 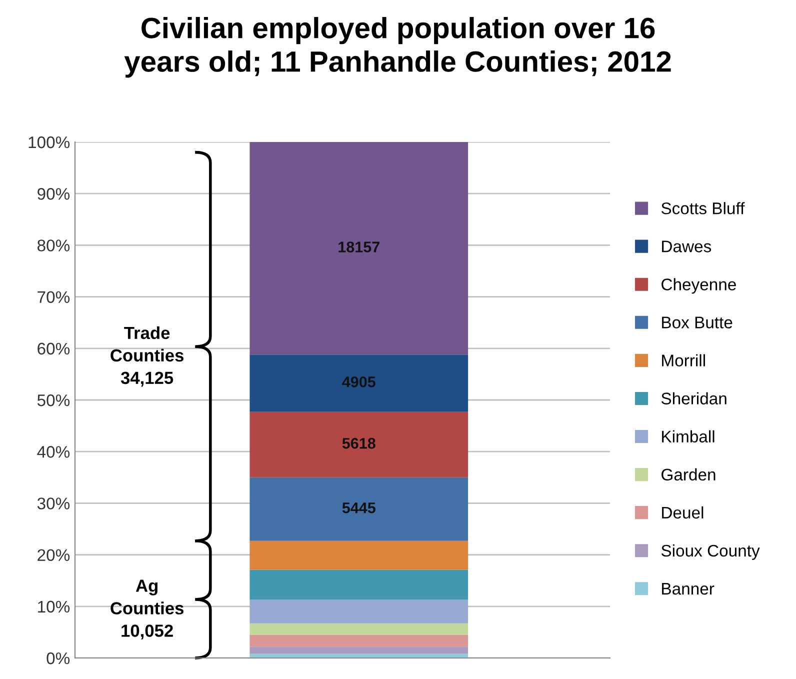 What do you see at coordinates (54, 348) in the screenshot?
I see `y-tick-label: 60%` at bounding box center [54, 348].